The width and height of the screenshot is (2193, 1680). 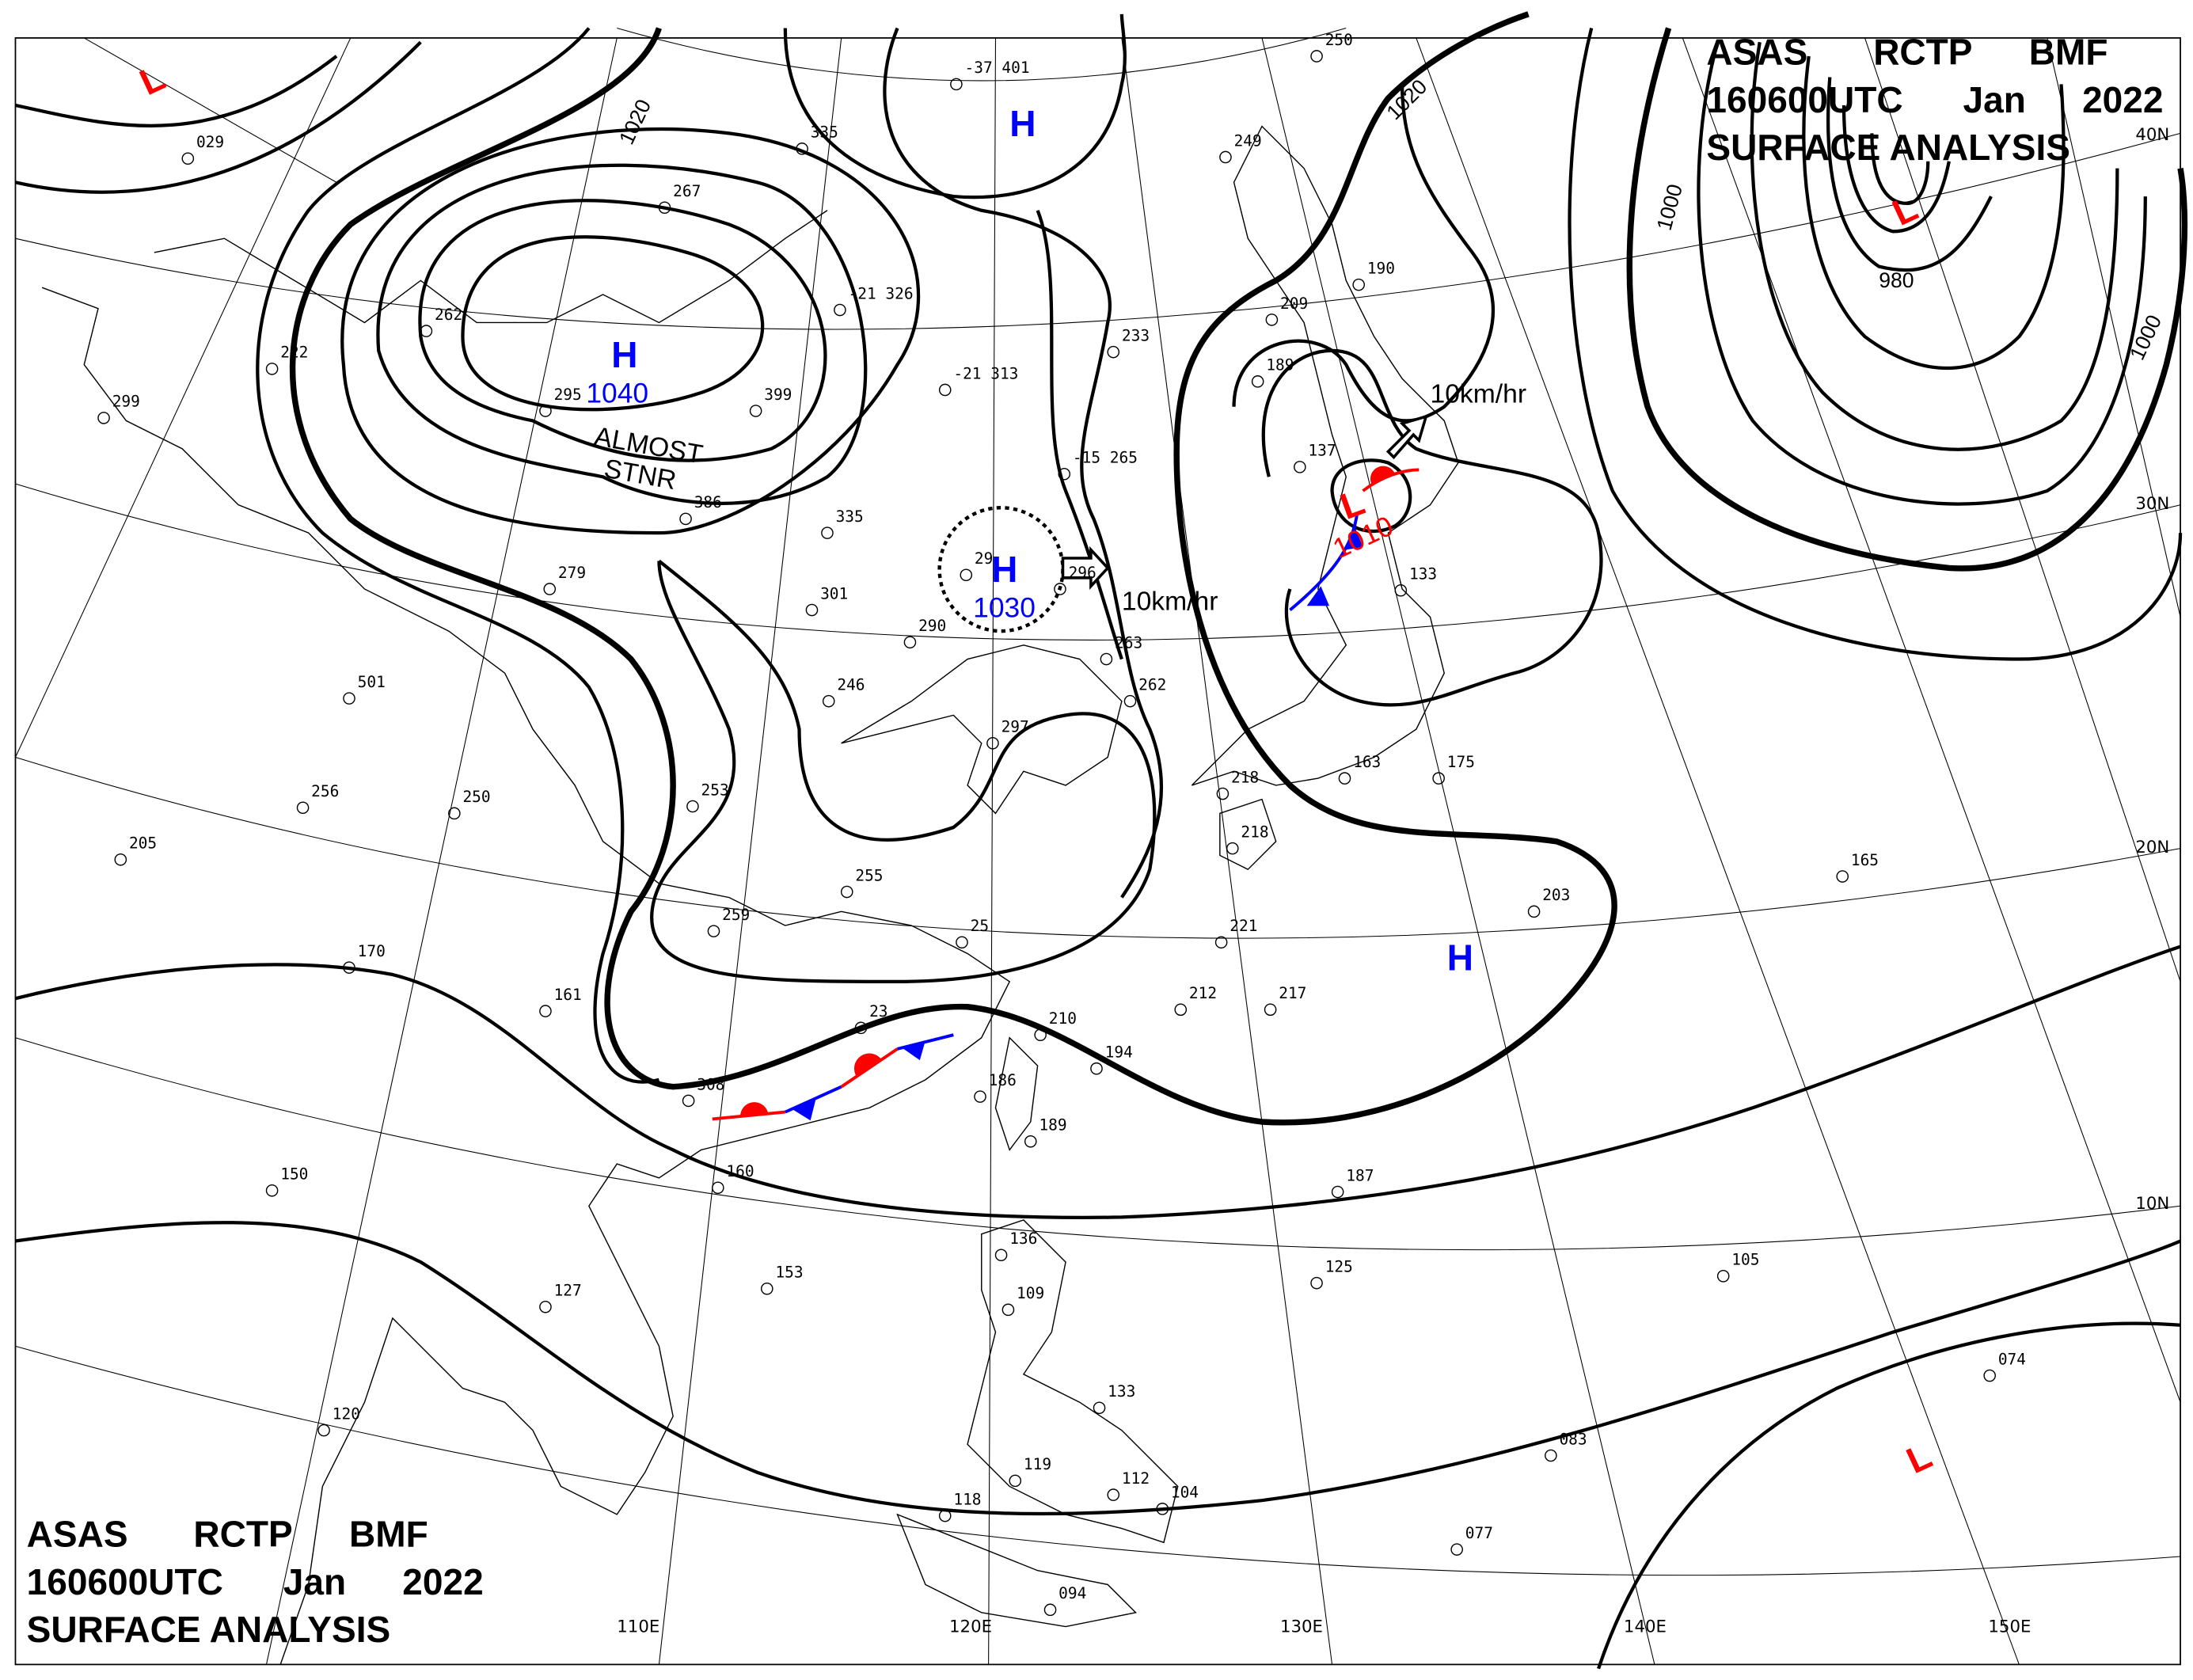 I want to click on station-pressure: 259, so click(x=736, y=915).